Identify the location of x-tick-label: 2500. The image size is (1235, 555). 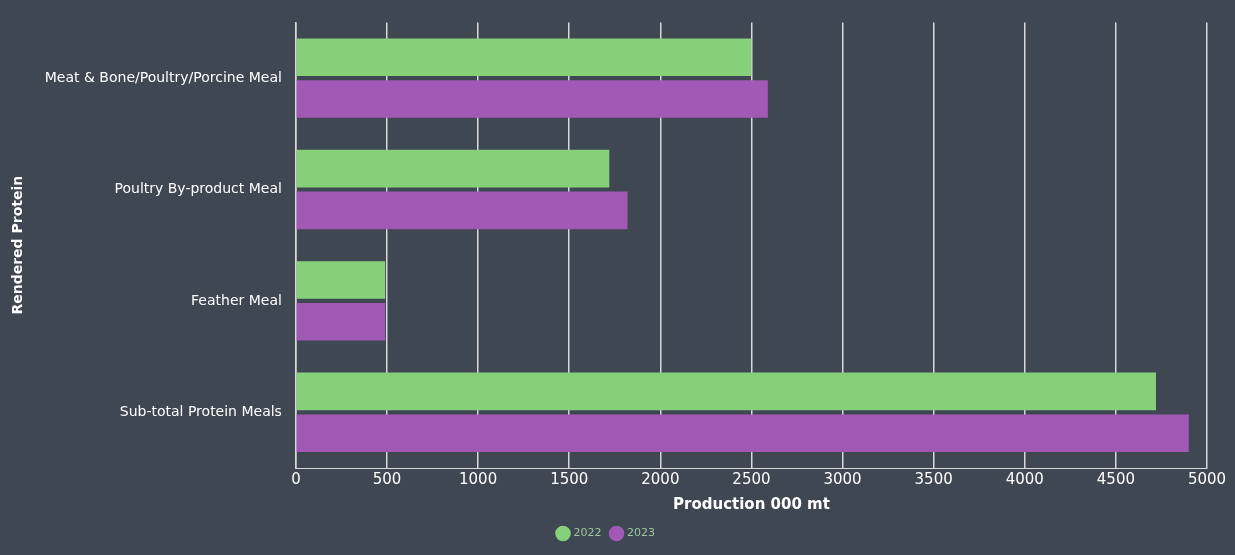
(751, 478).